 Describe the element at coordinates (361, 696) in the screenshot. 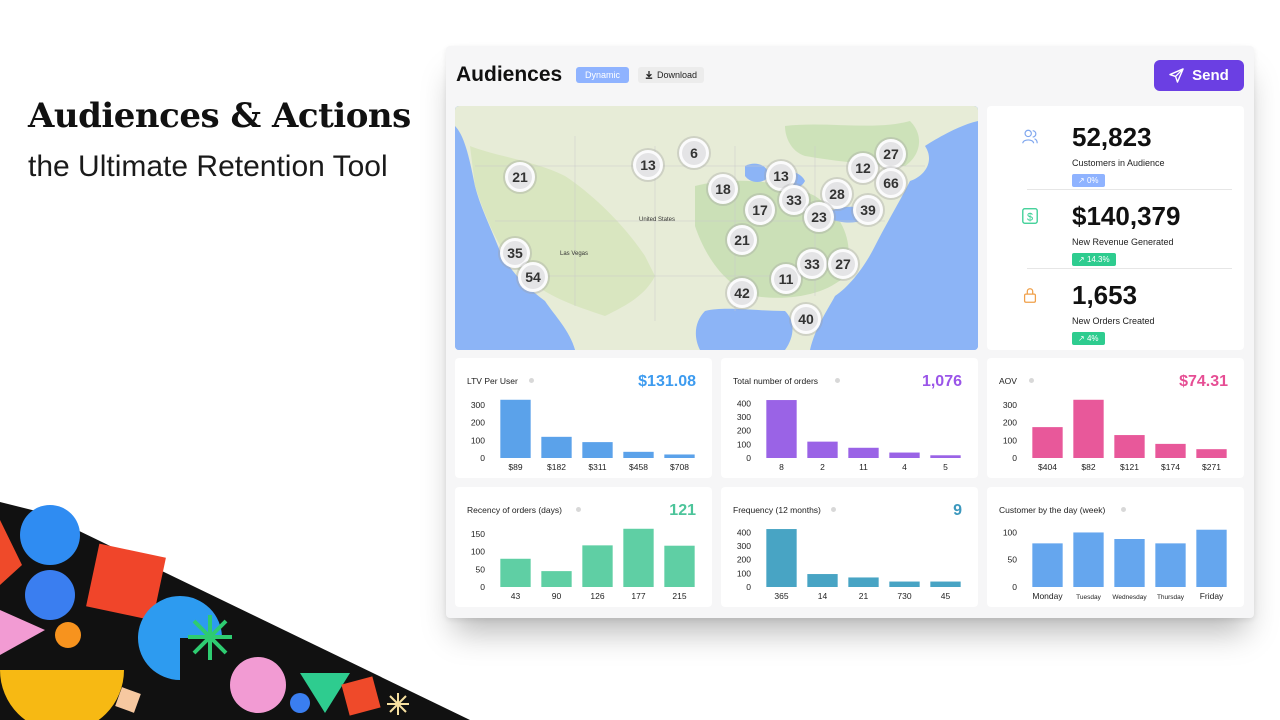

I see `red-small-square` at that location.